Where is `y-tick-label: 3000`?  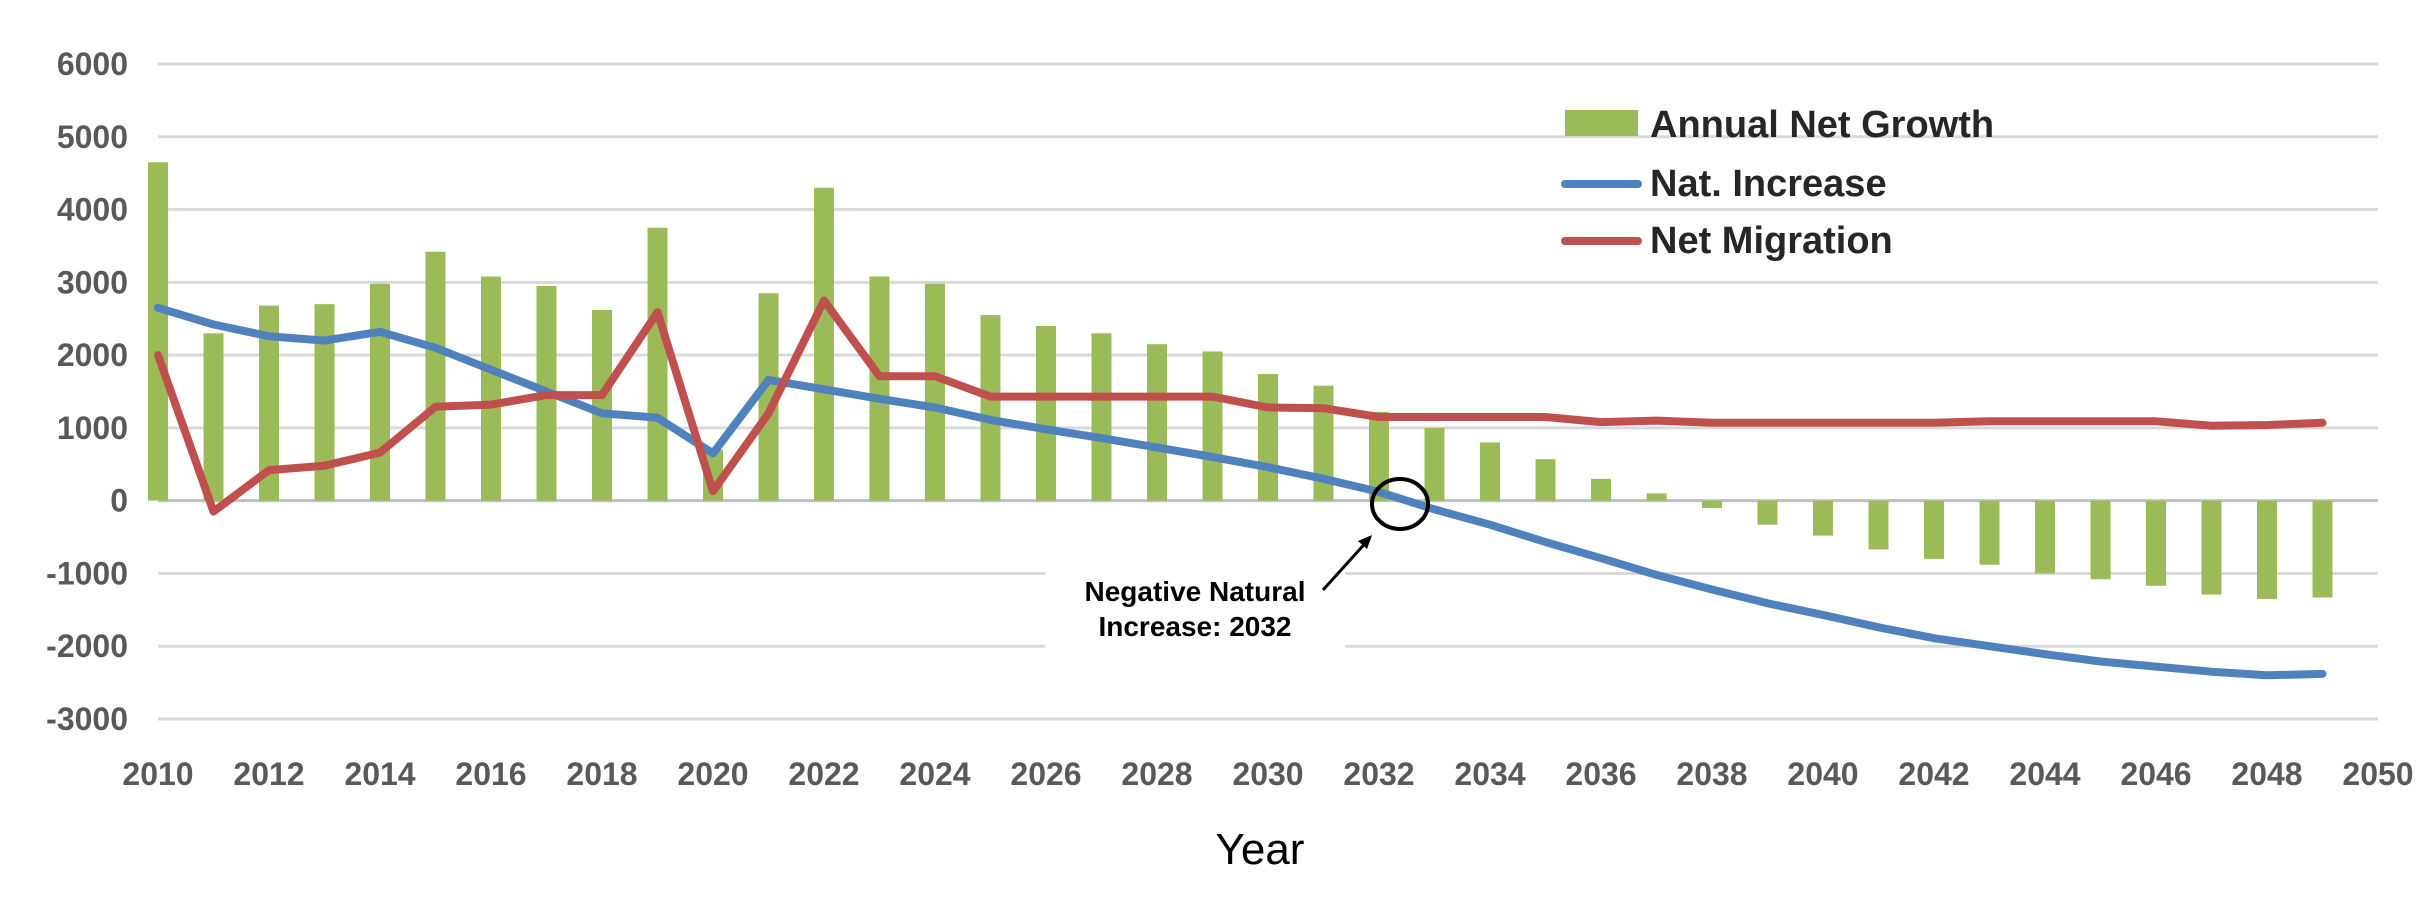 y-tick-label: 3000 is located at coordinates (92, 282).